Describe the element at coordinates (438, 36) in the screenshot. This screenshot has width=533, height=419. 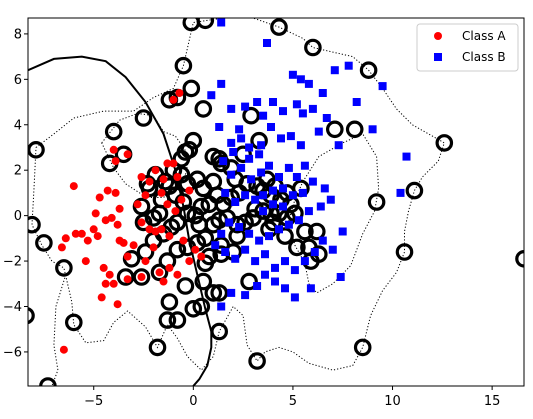
I see `legend-marker-class-a` at that location.